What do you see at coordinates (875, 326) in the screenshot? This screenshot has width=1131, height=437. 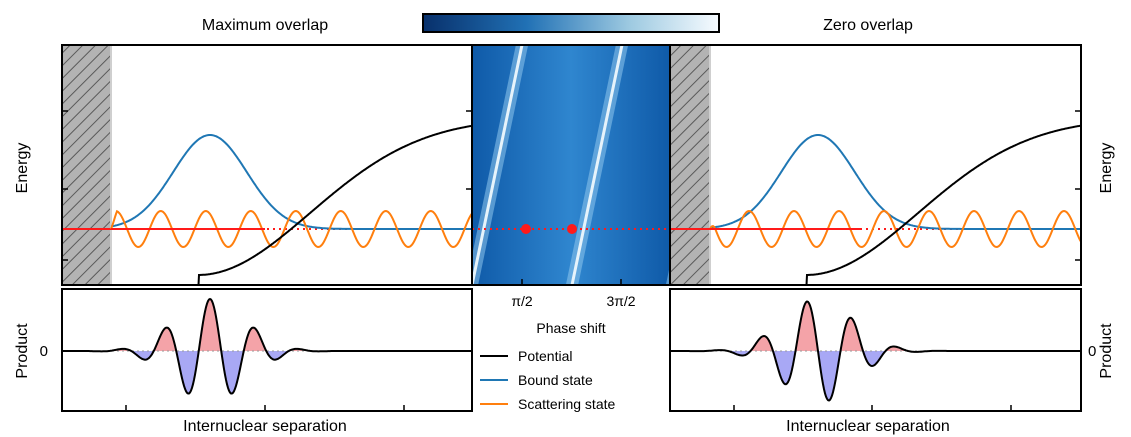 I see `right-product-positive-fill` at bounding box center [875, 326].